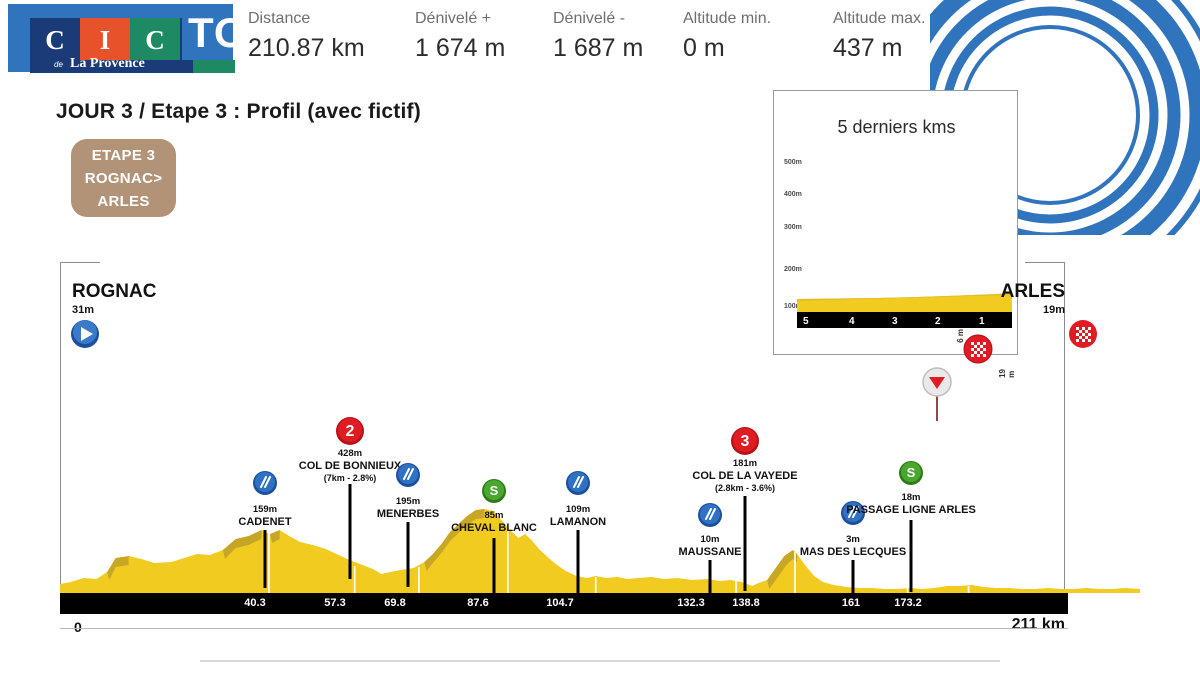 The width and height of the screenshot is (1200, 675). What do you see at coordinates (578, 522) in the screenshot?
I see `poi-name: LAMANON` at bounding box center [578, 522].